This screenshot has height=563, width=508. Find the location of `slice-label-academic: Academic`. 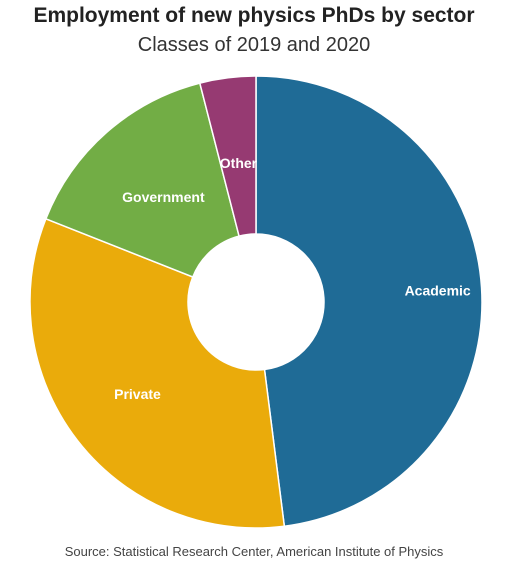

slice-label-academic: Academic is located at coordinates (438, 291).